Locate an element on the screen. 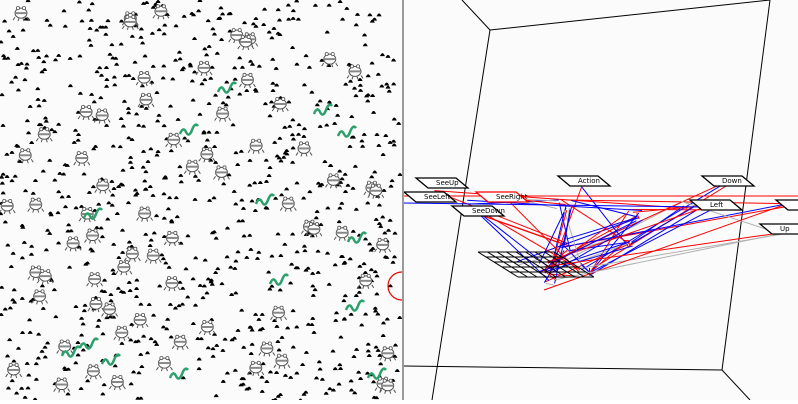 The image size is (798, 404). node-left: Left is located at coordinates (716, 205).